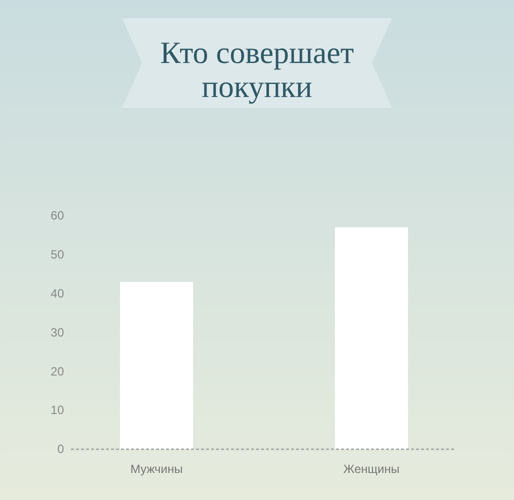  I want to click on y-tick-label: 30, so click(57, 332).